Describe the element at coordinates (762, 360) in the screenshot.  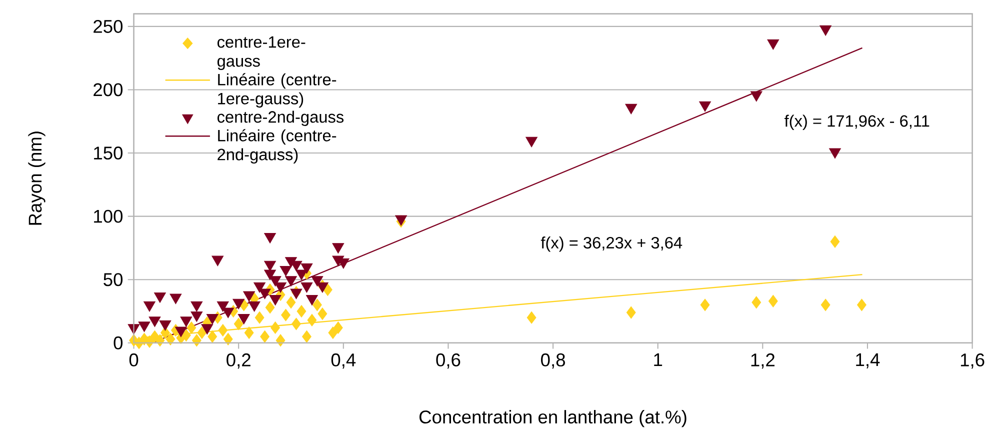
I see `x-tick-label: 1,2` at that location.